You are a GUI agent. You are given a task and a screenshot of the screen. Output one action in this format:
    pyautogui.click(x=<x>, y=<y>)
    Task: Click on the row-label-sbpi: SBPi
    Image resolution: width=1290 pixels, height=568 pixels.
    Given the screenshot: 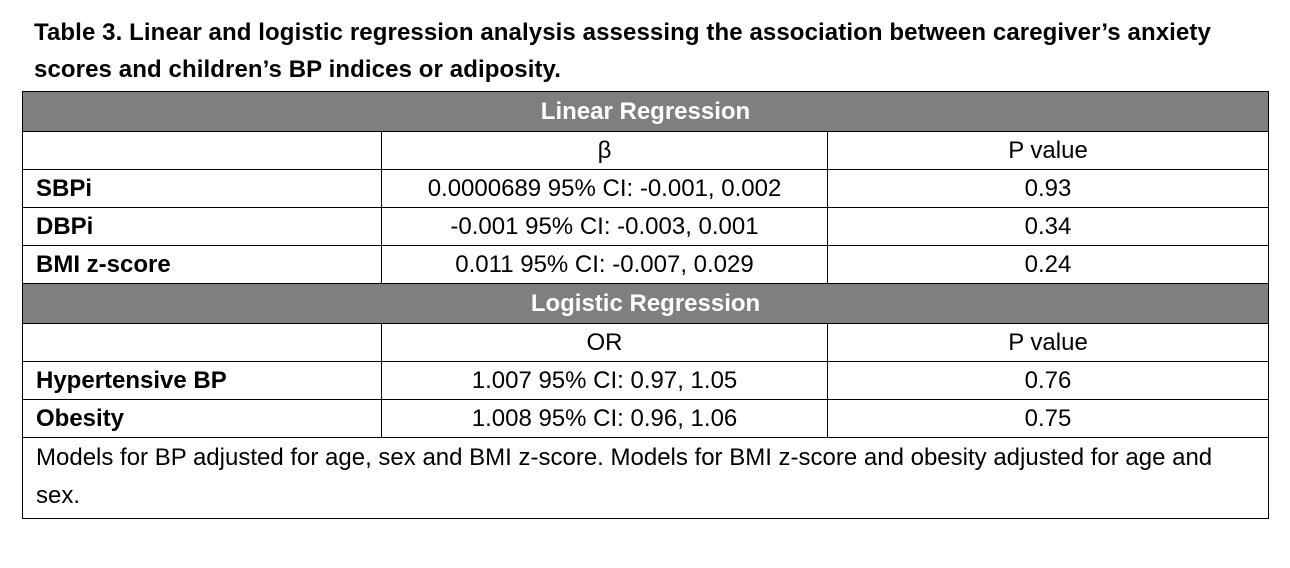 What is the action you would take?
    pyautogui.click(x=202, y=188)
    